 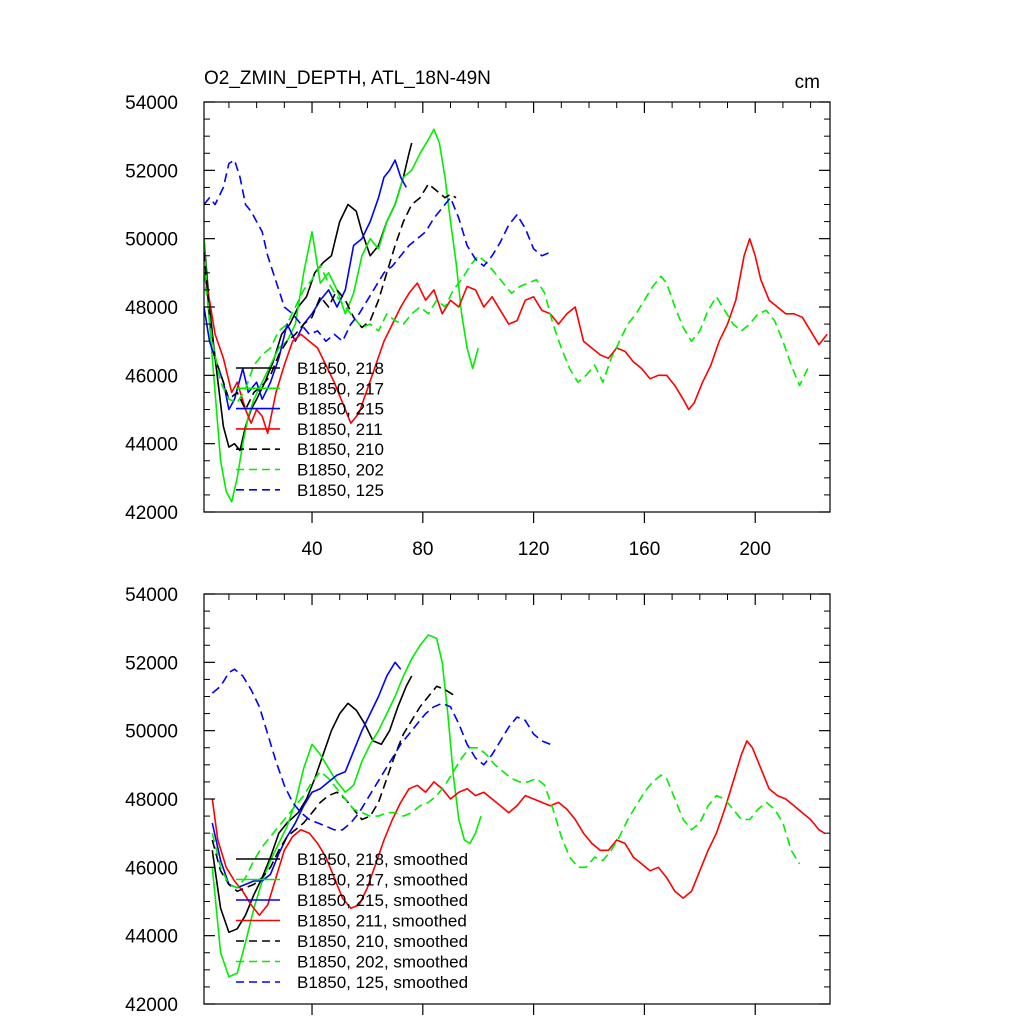 What do you see at coordinates (311, 549) in the screenshot?
I see `top-xtick-label-0: 40` at bounding box center [311, 549].